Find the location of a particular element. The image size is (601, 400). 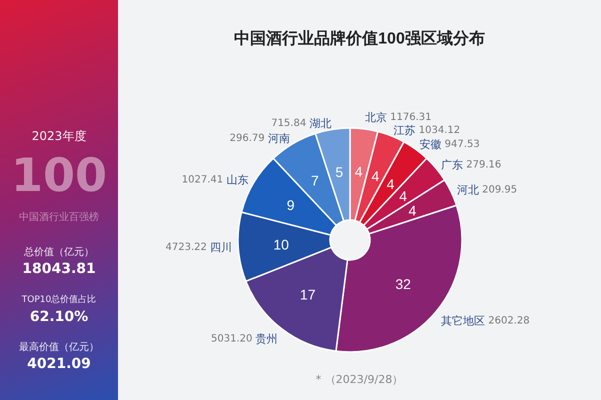

slice-label: 广东 is located at coordinates (451, 165).